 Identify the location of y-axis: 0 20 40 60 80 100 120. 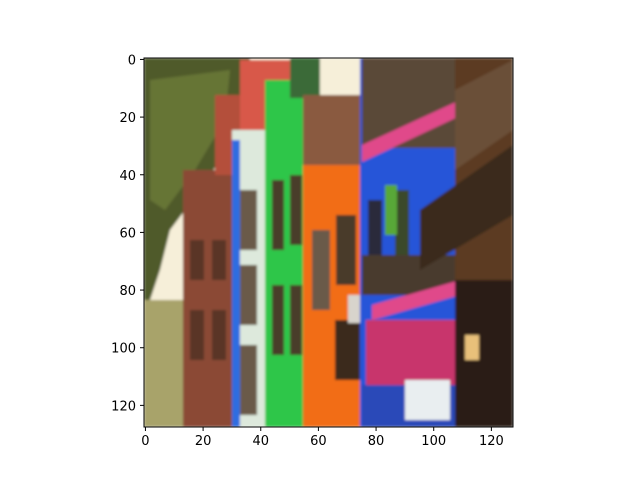
(127, 233).